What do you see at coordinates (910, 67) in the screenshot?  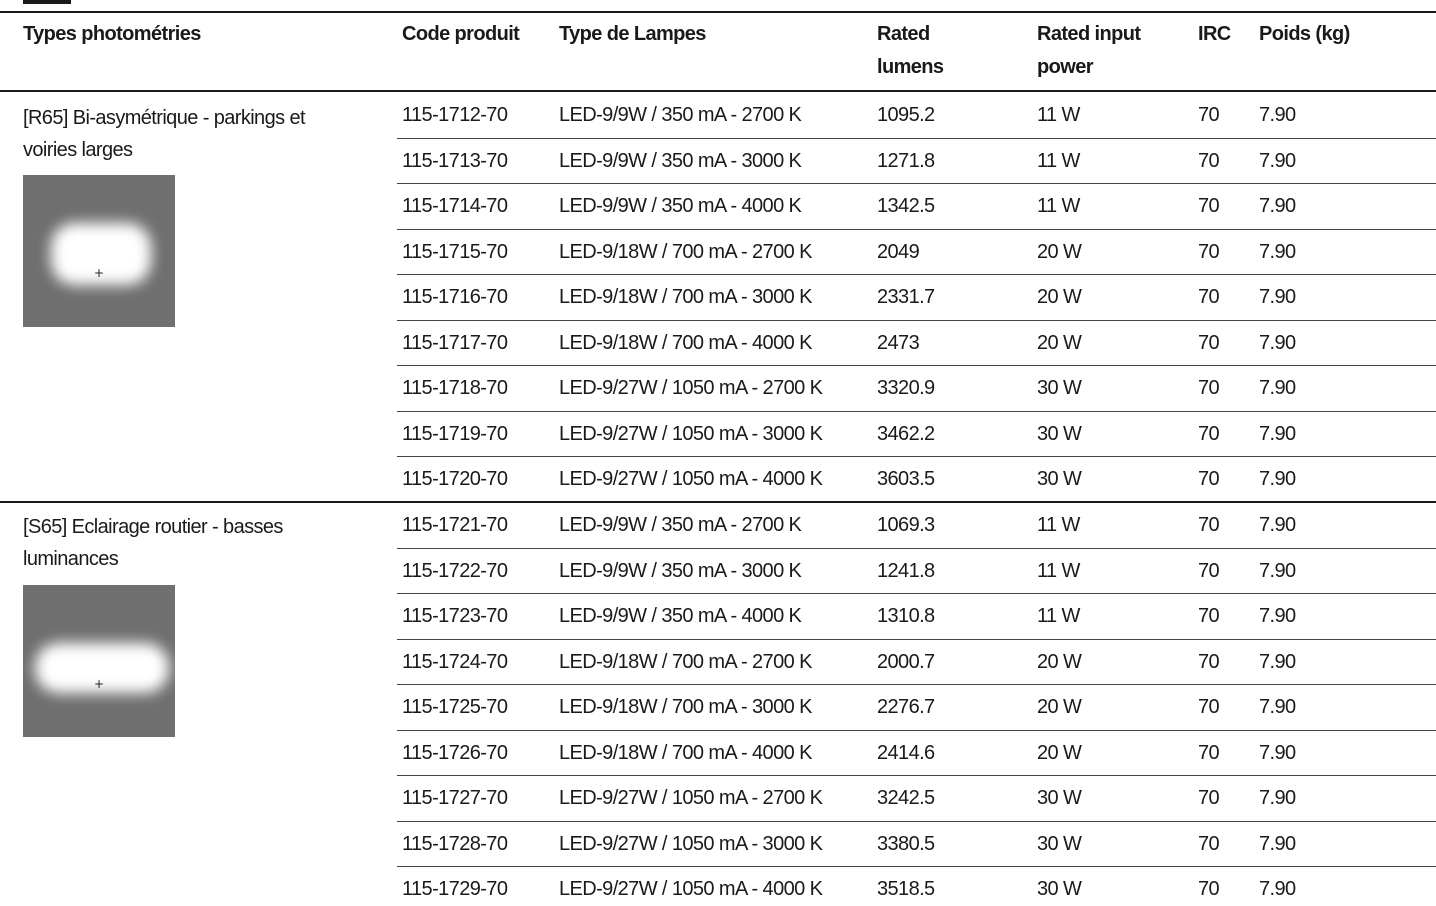 I see `header-lumens-line2: lumens` at bounding box center [910, 67].